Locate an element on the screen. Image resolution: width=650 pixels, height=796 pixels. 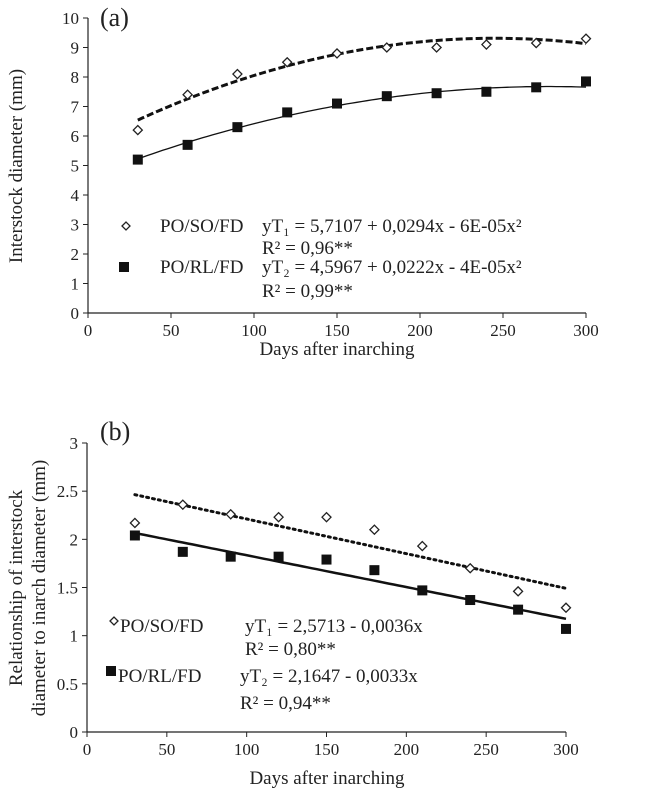
y-tick-label: 2.5 is located at coordinates (67, 491).